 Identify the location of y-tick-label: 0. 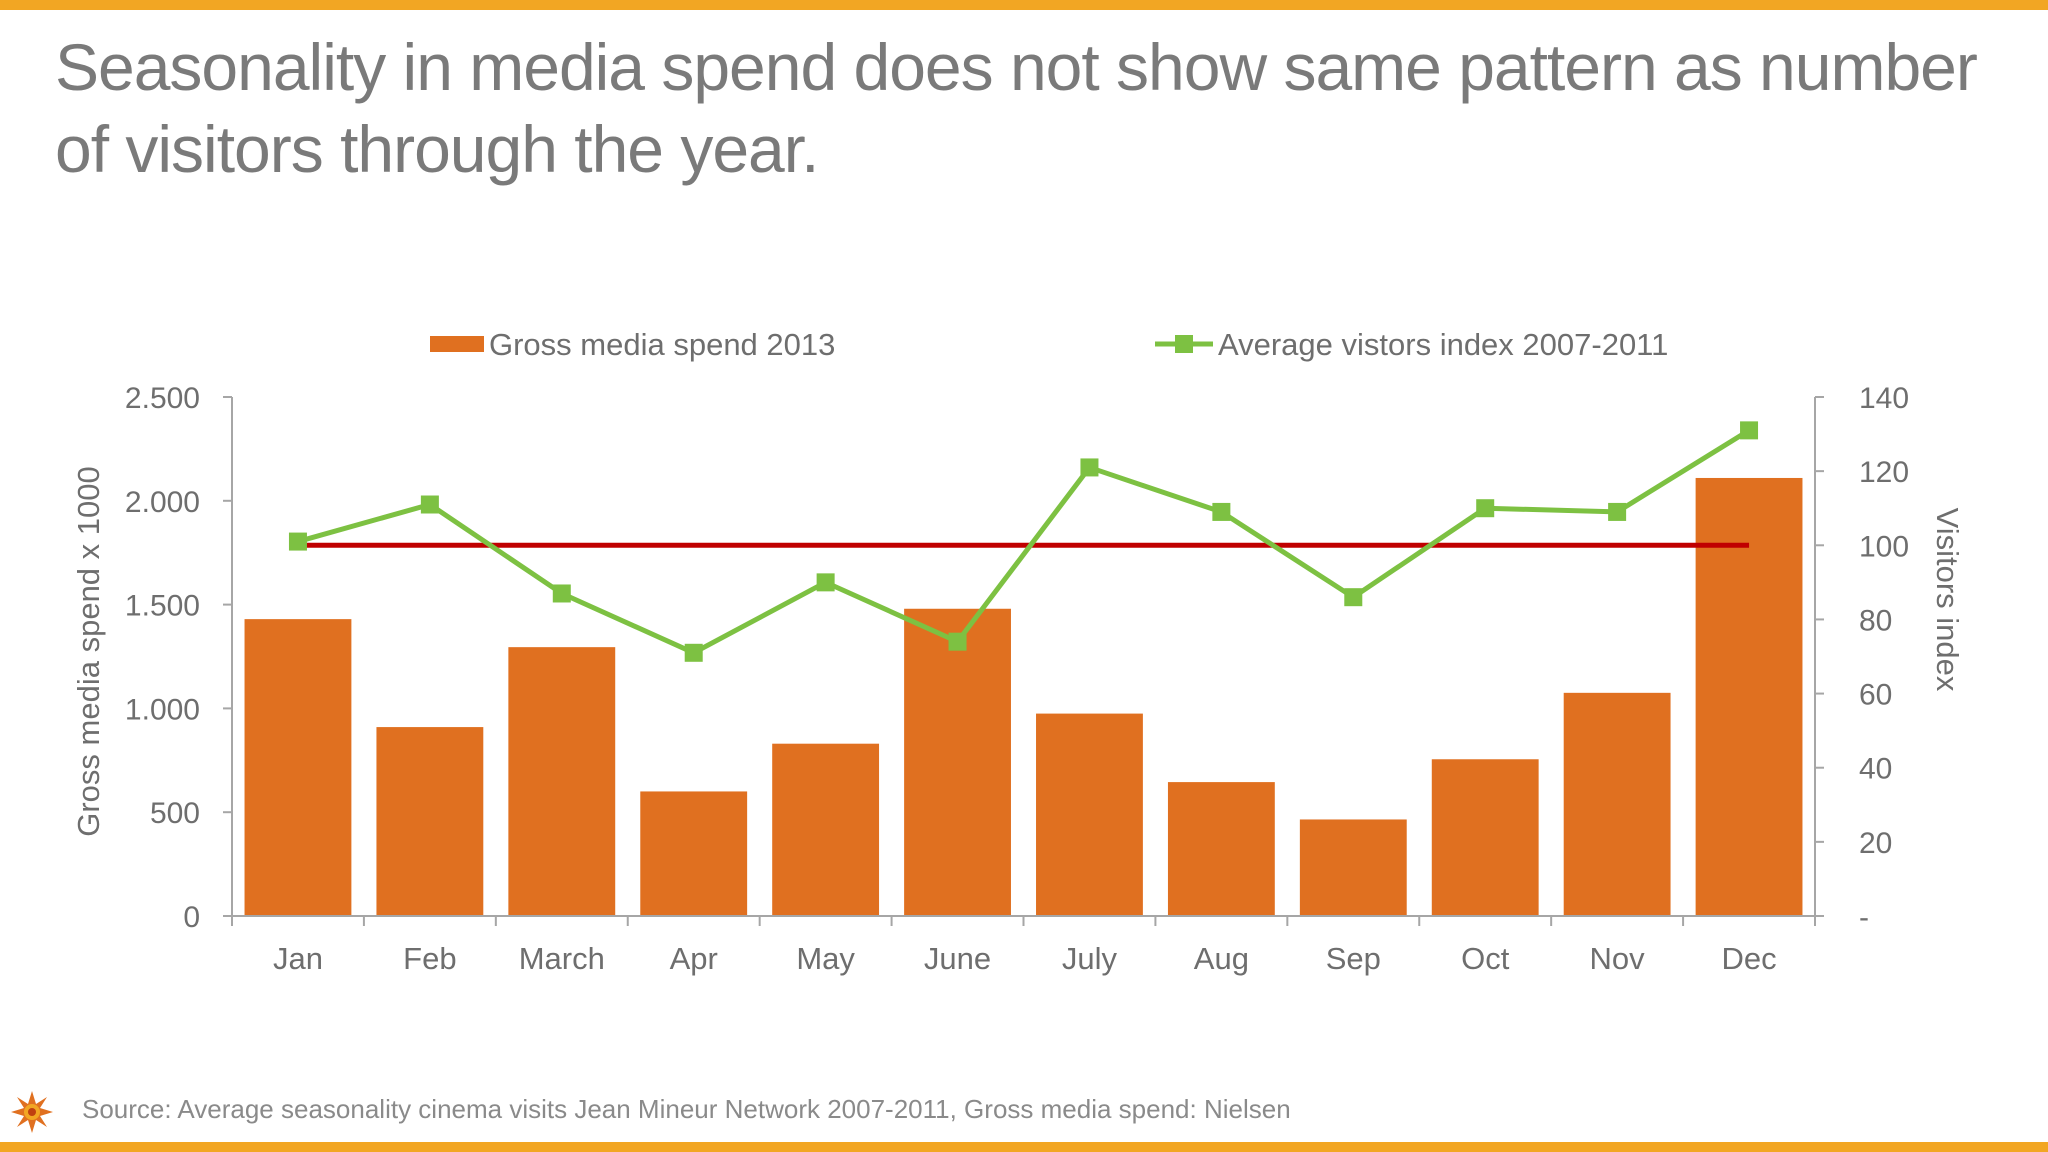
(191, 917).